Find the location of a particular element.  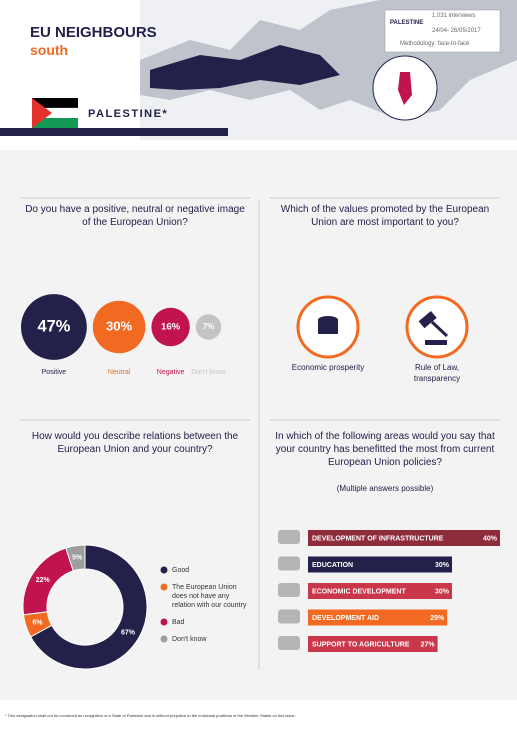

header-bar is located at coordinates (114, 132).